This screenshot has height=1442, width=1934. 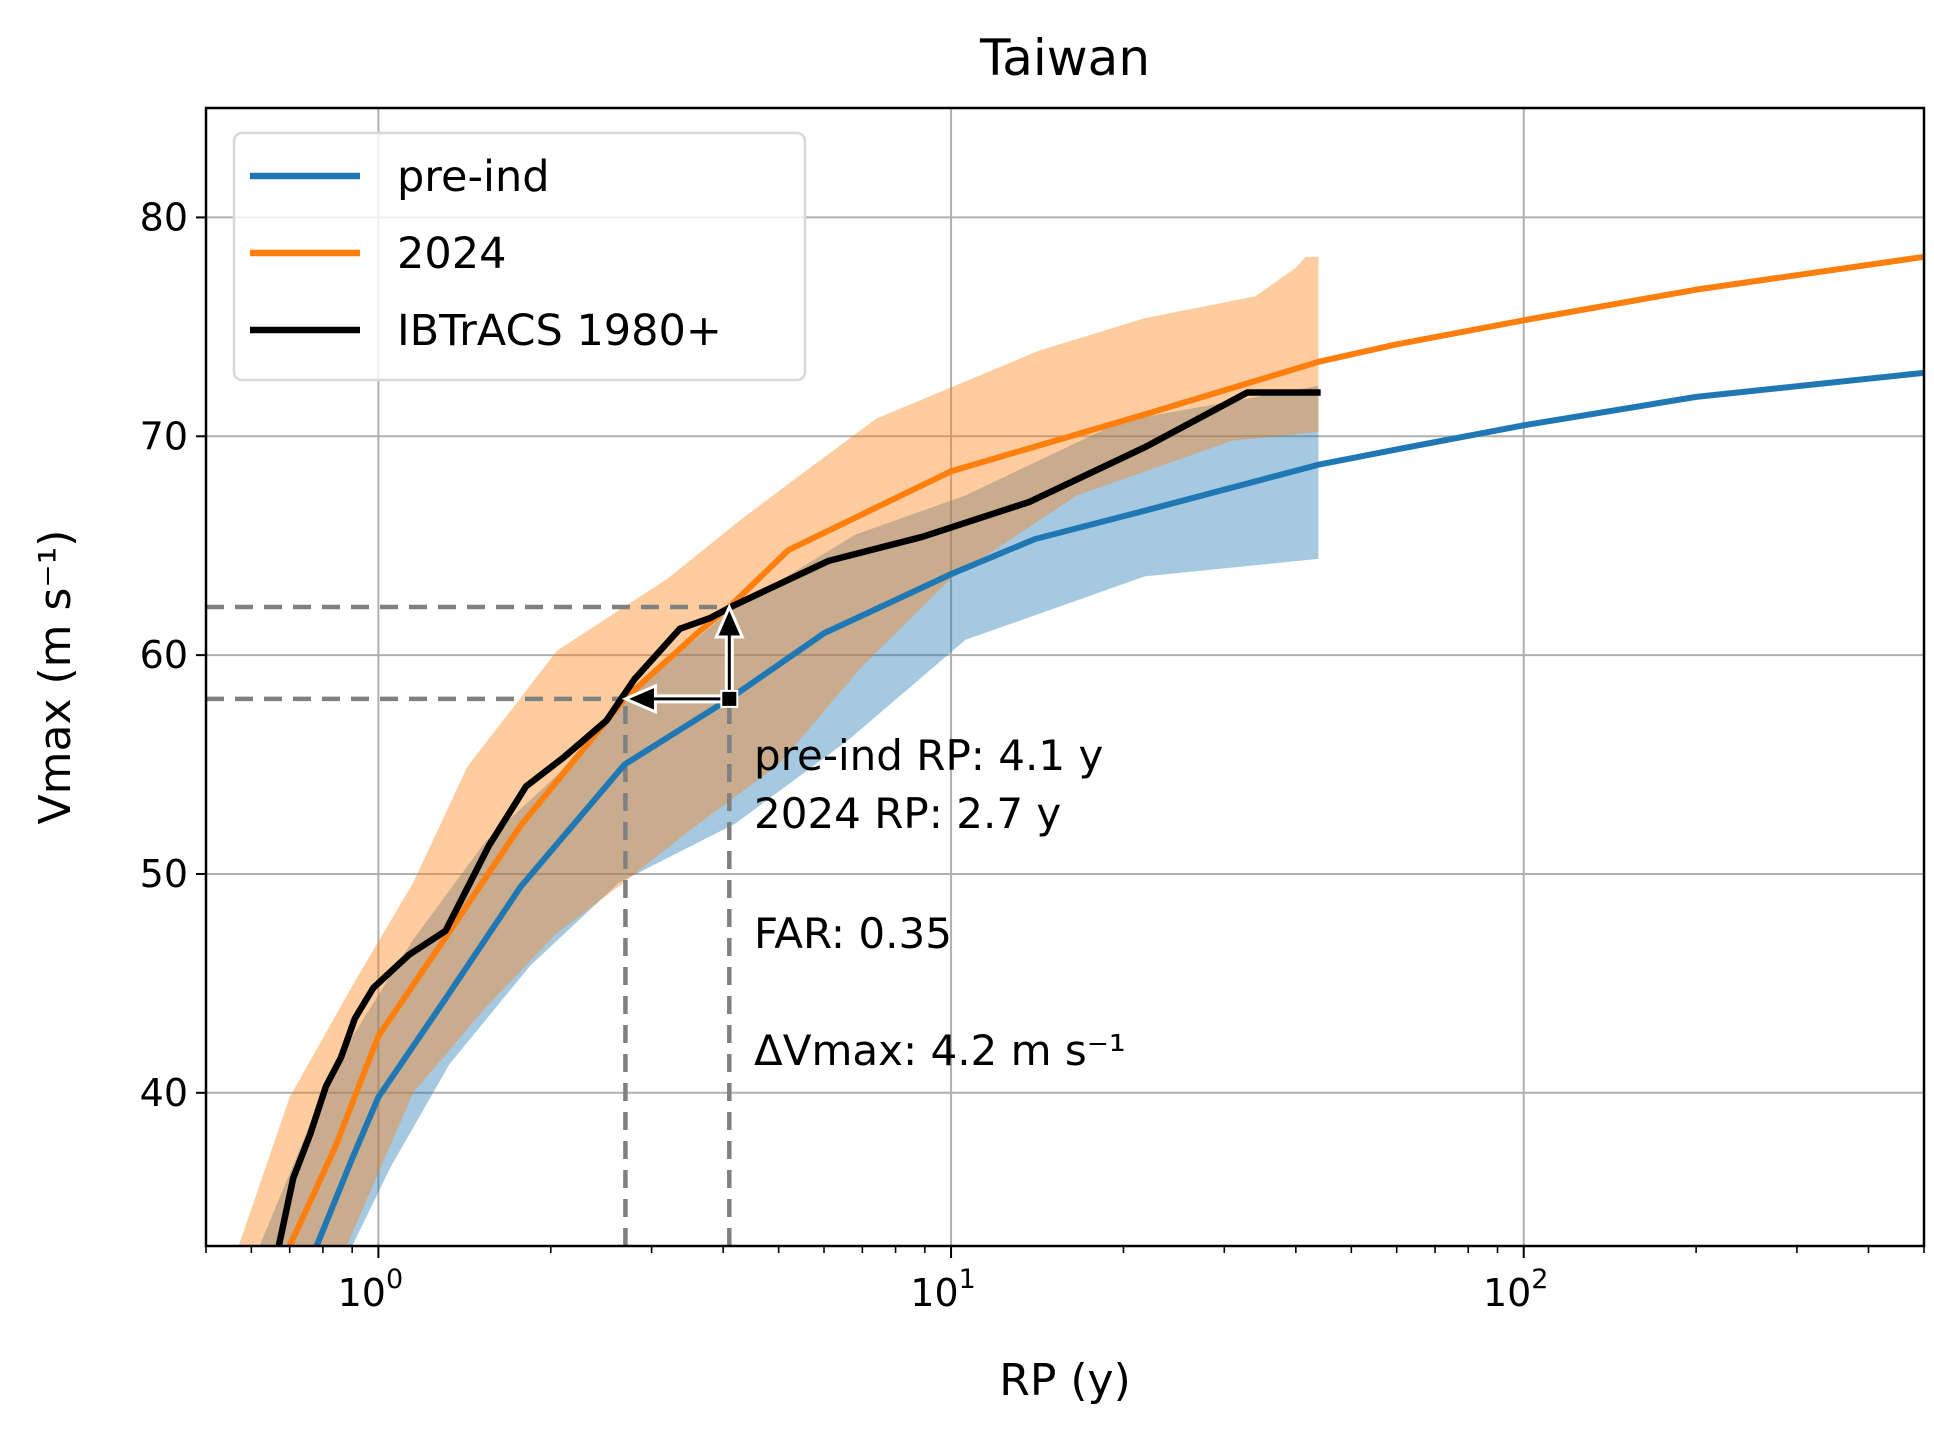 What do you see at coordinates (729, 652) in the screenshot?
I see `arrow-up-icon` at bounding box center [729, 652].